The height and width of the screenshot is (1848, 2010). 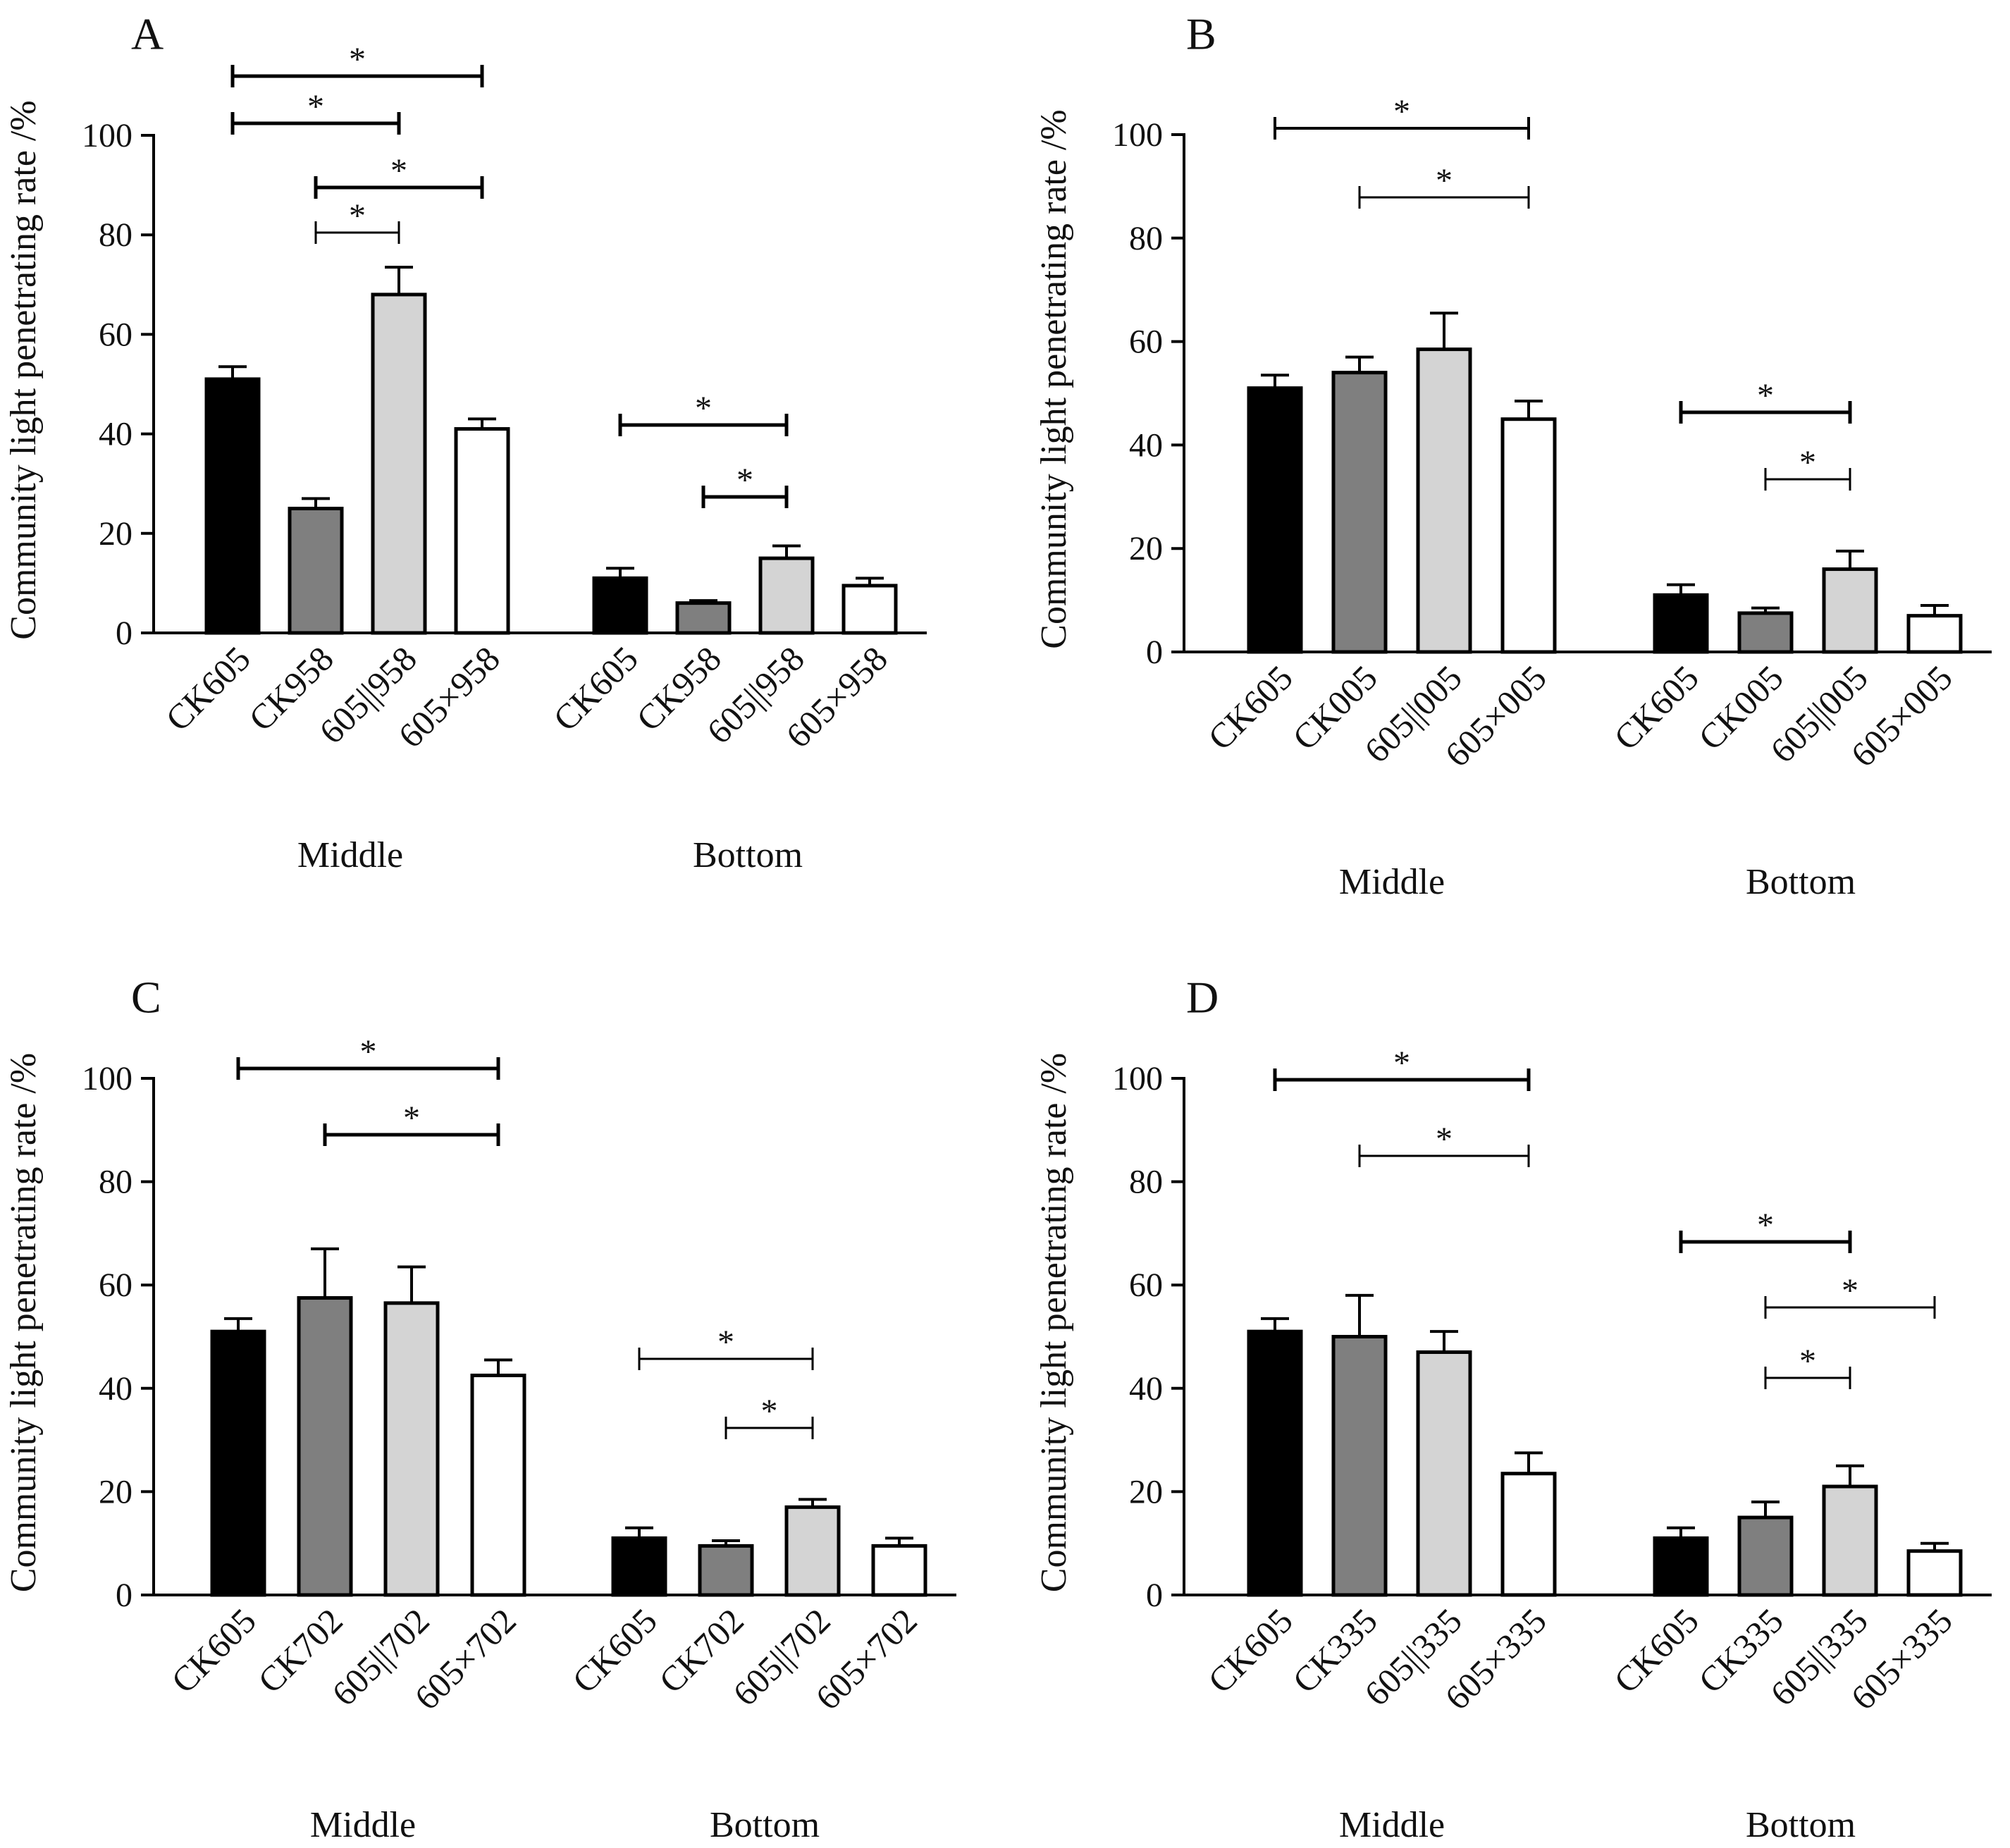 What do you see at coordinates (1203, 998) in the screenshot?
I see `panel-label: D` at bounding box center [1203, 998].